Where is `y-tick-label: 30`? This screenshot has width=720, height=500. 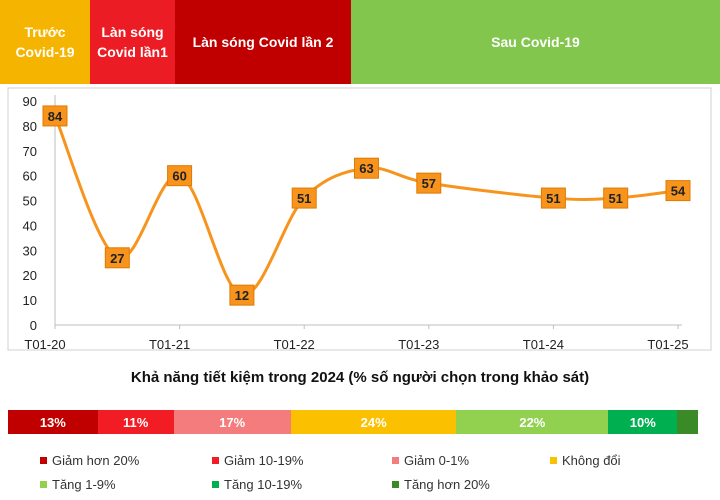
y-tick-label: 30 is located at coordinates (30, 250).